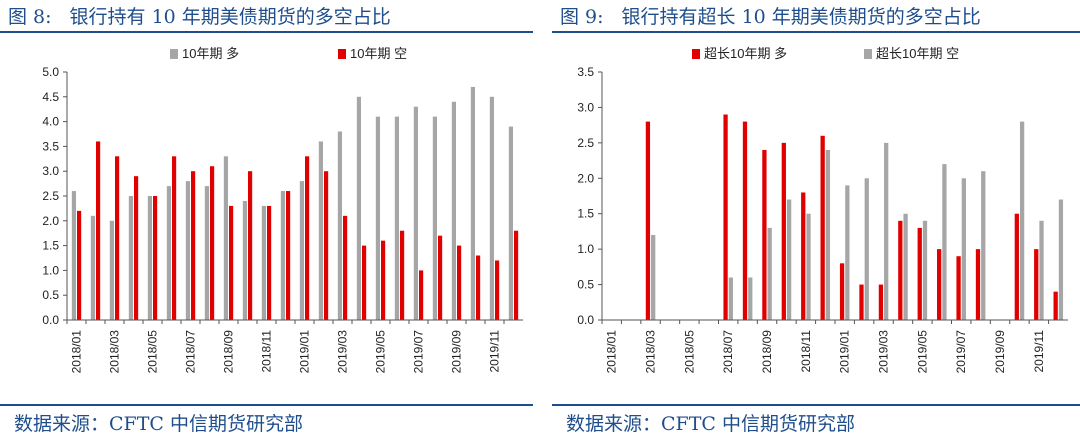 The image size is (1080, 447). I want to click on bar-gray-2019/02, so click(866, 249).